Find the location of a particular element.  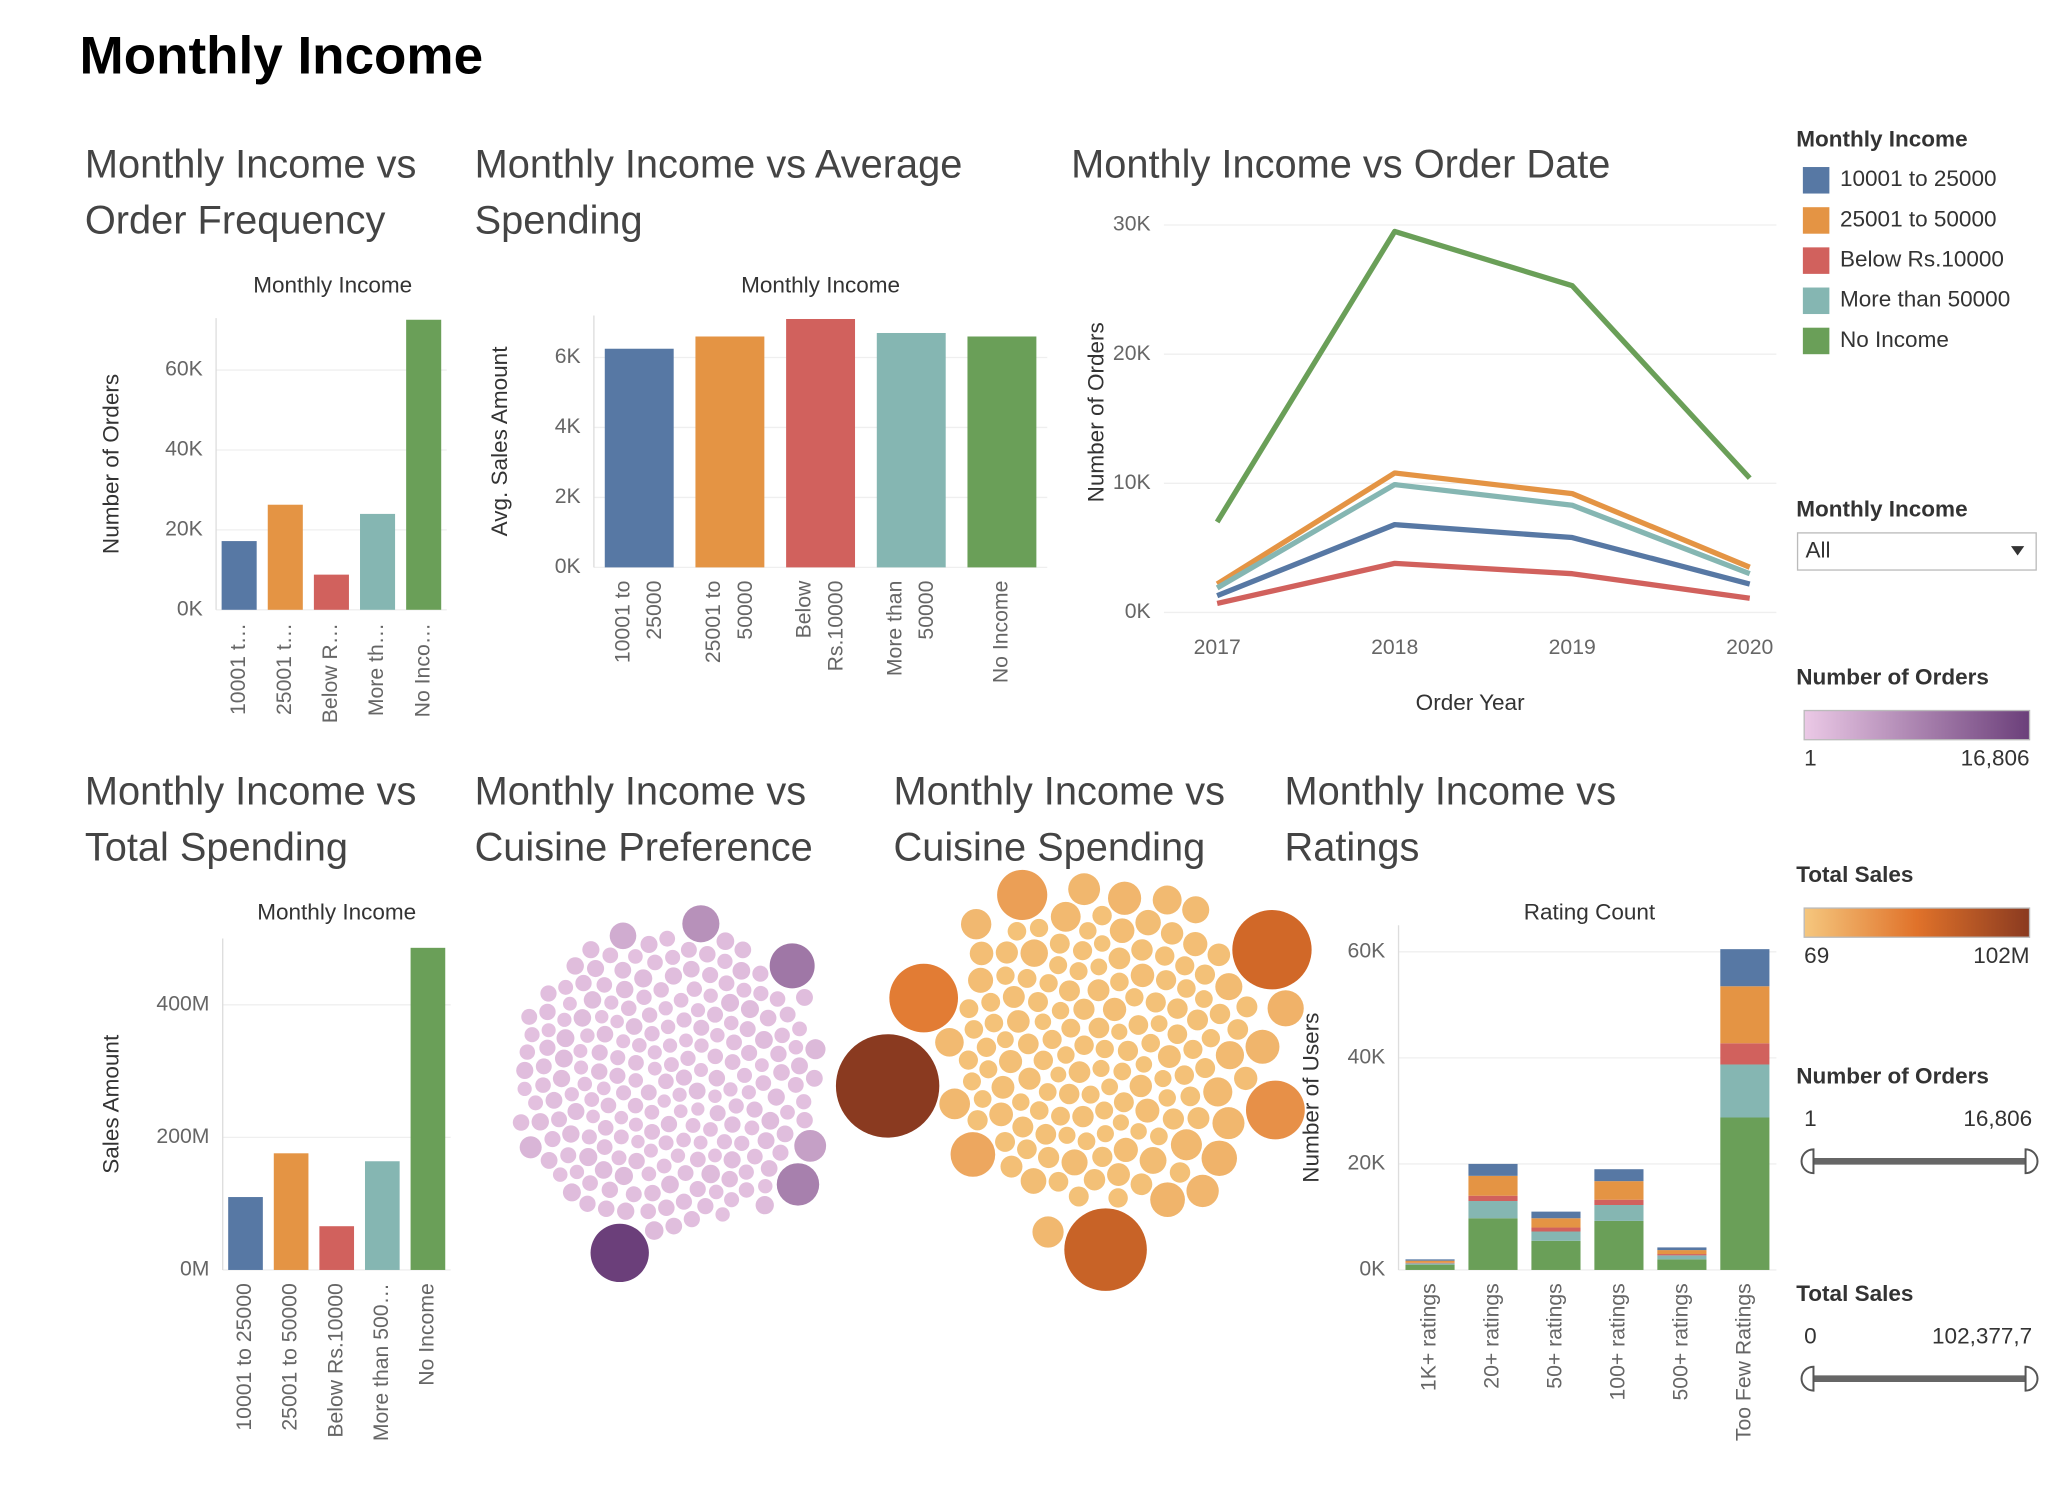

slider-max: 102,377,7 is located at coordinates (1982, 1336).